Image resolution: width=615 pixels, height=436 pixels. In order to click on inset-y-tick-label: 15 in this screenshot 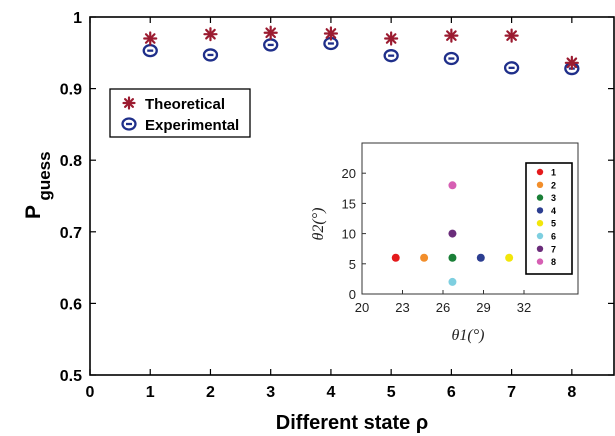, I will do `click(349, 203)`.